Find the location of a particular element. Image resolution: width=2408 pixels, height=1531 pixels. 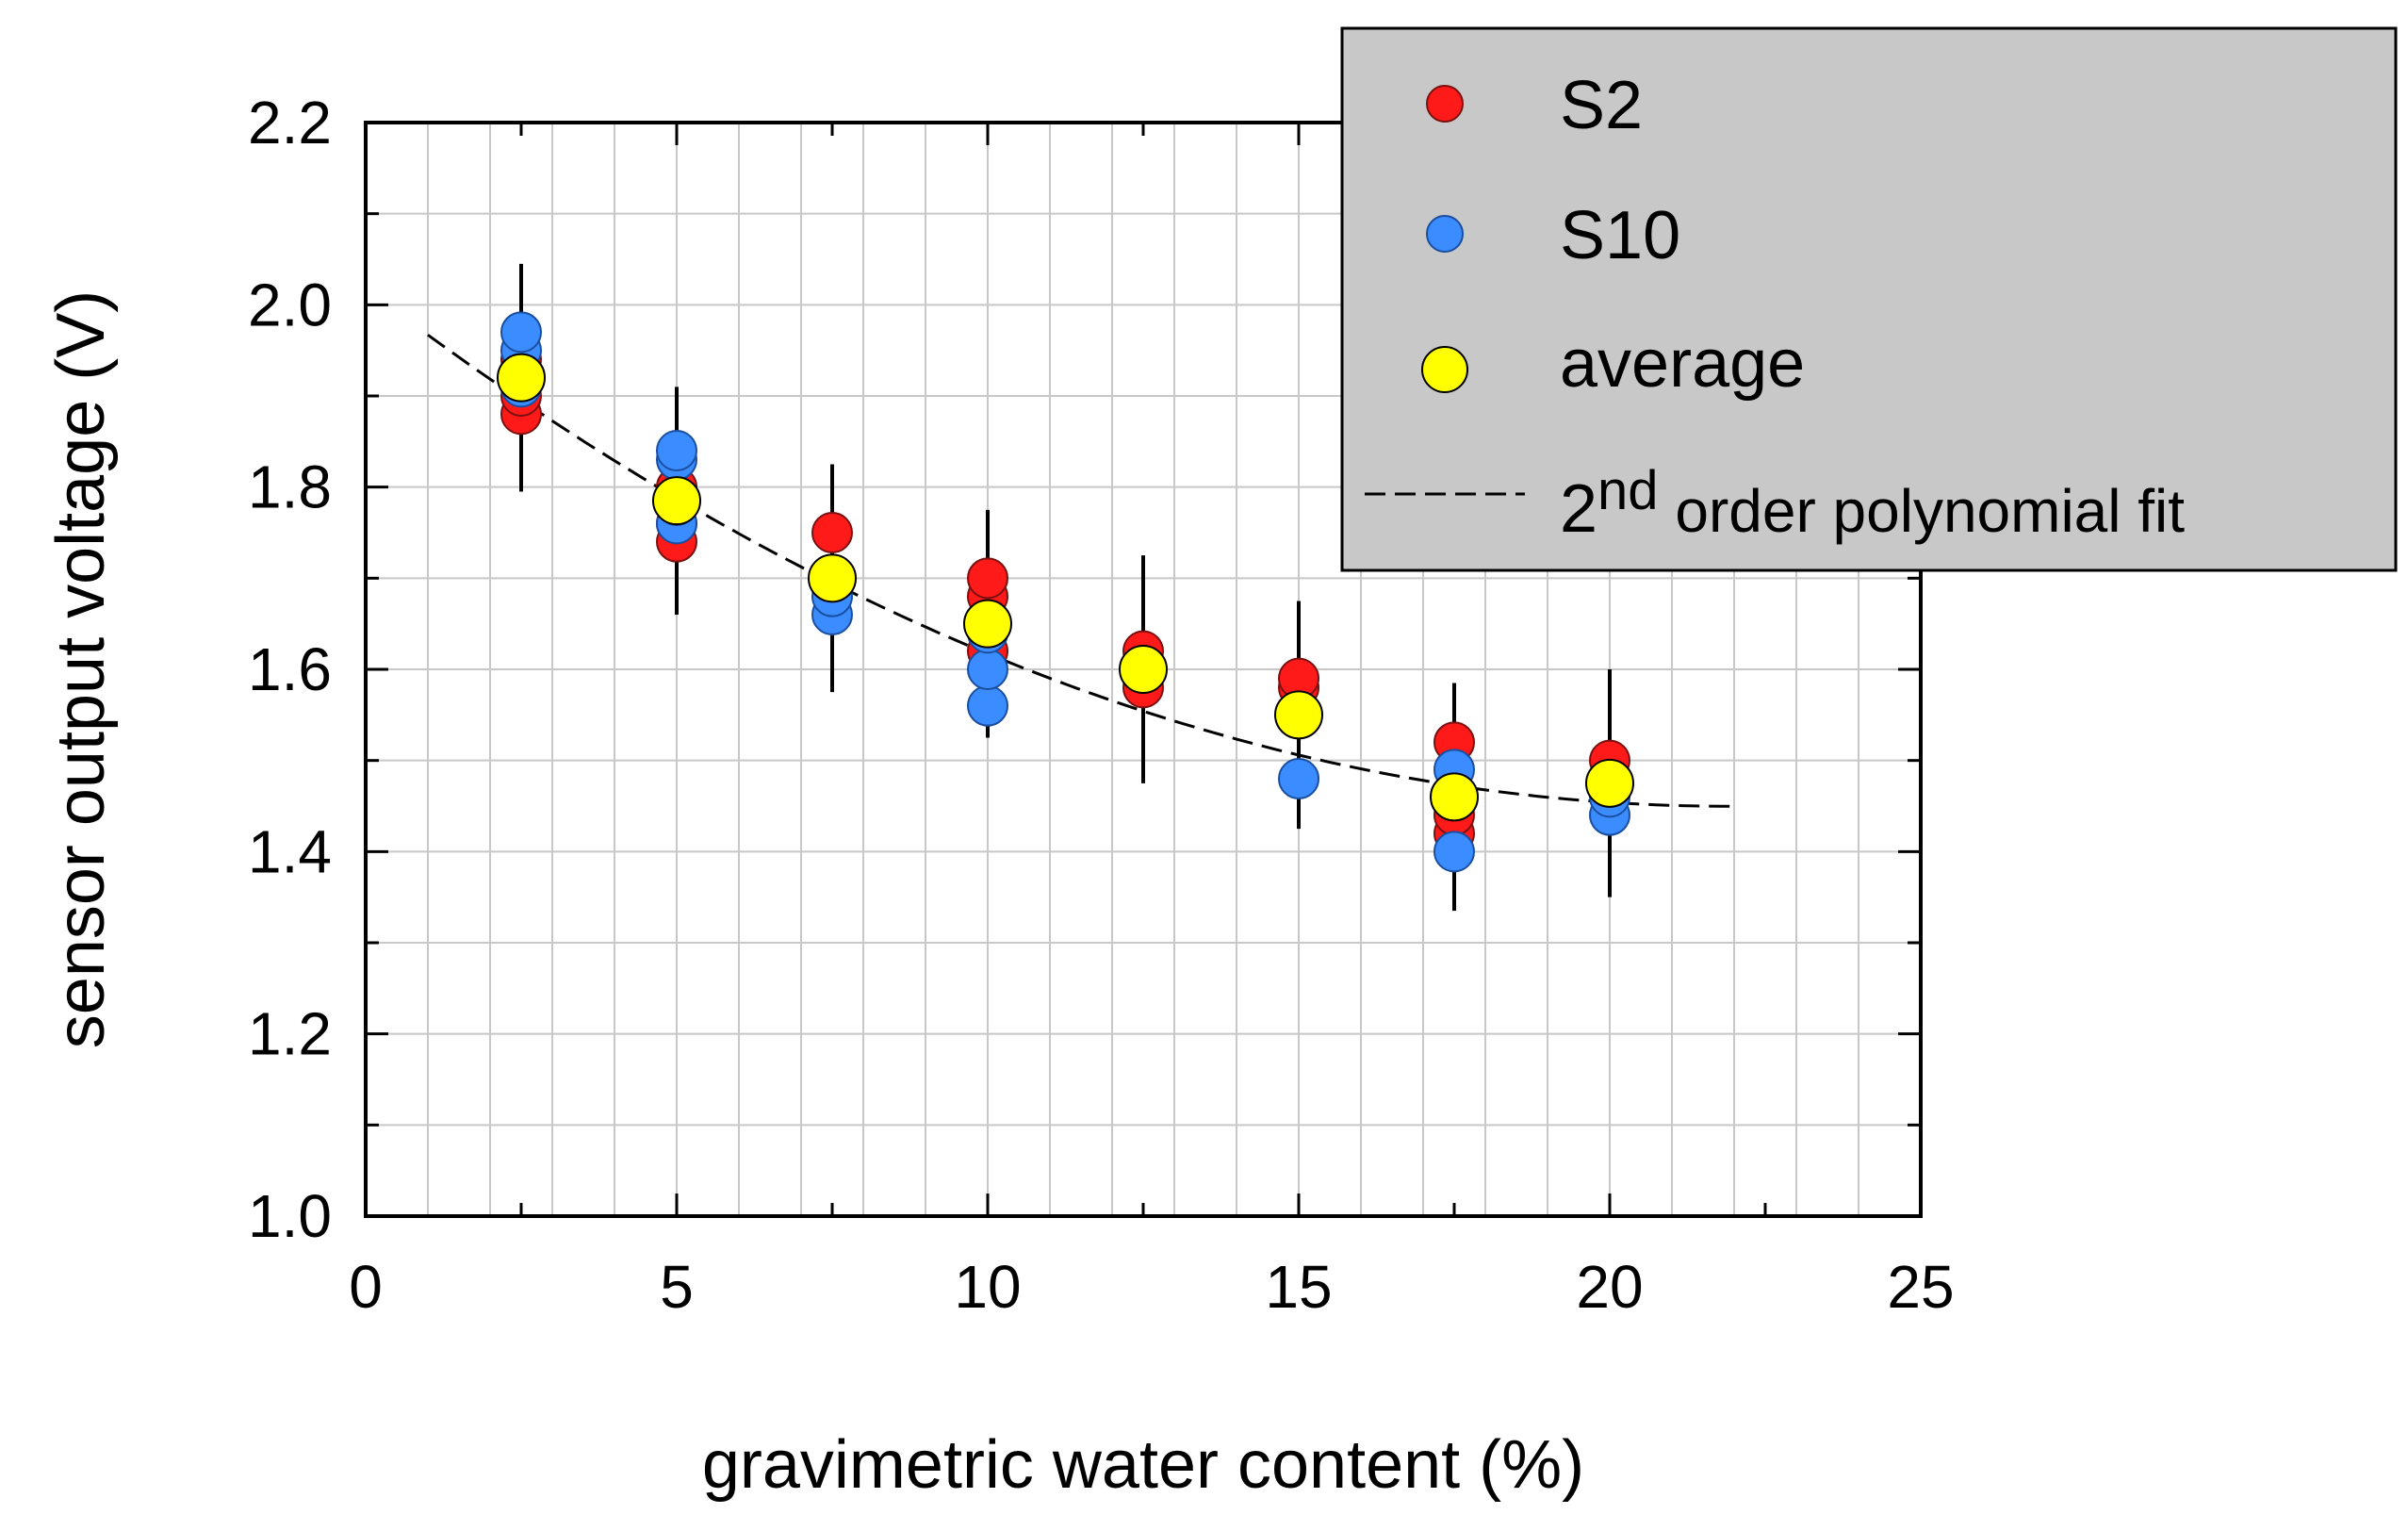

legend-s2-marker is located at coordinates (1445, 104).